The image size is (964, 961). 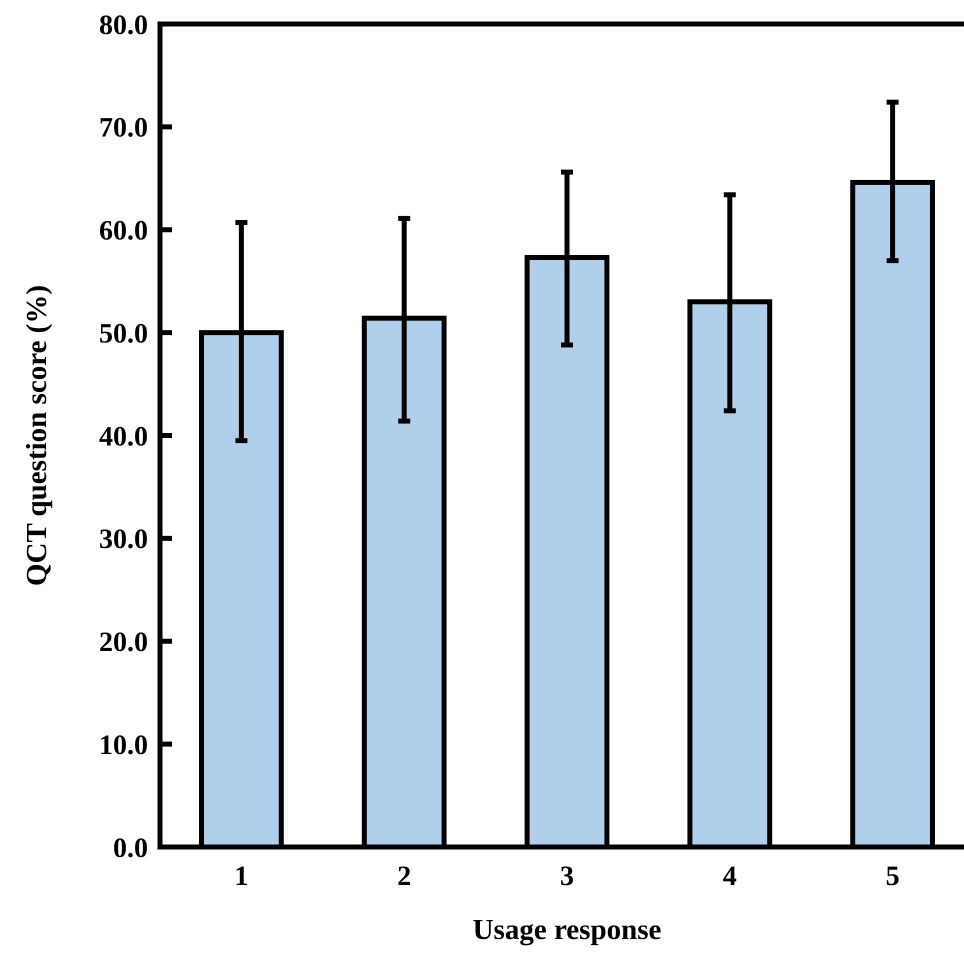 What do you see at coordinates (567, 876) in the screenshot?
I see `x-tick-label: 3` at bounding box center [567, 876].